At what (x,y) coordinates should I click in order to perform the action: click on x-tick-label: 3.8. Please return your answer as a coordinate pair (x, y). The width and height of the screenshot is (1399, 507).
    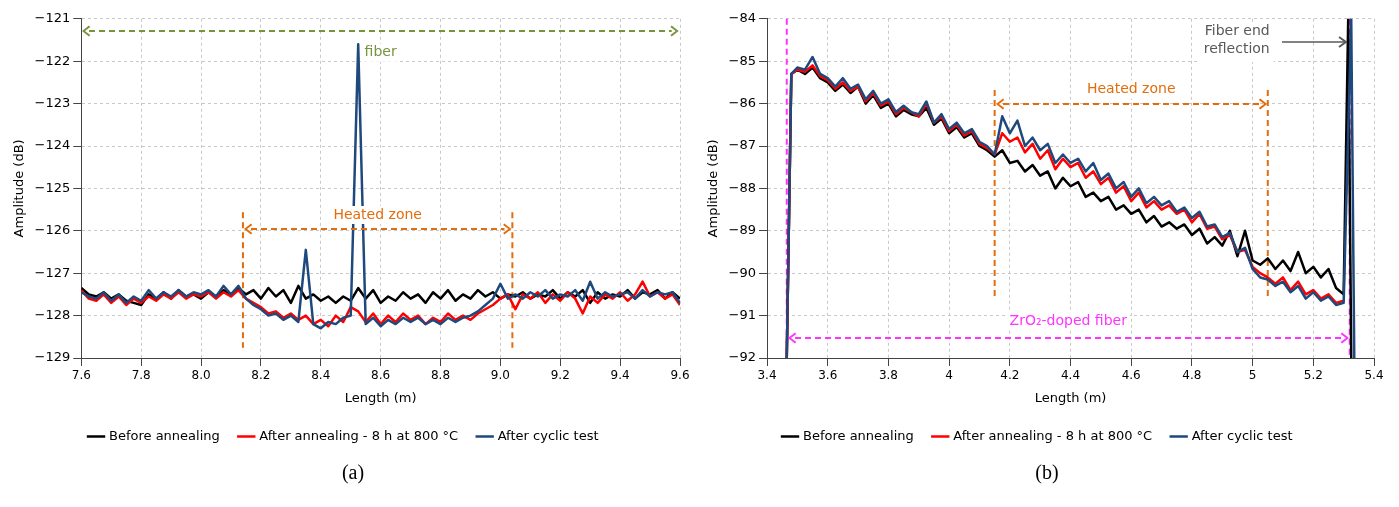
    Looking at the image, I should click on (888, 375).